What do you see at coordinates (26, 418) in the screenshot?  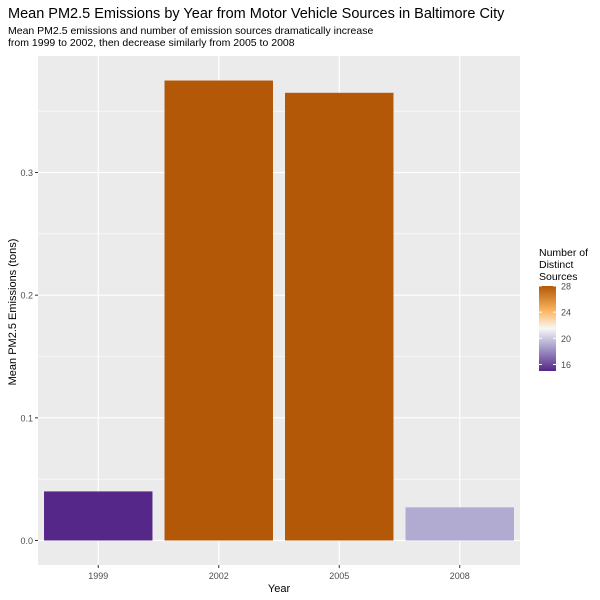 I see `y-tick-label: 0.1` at bounding box center [26, 418].